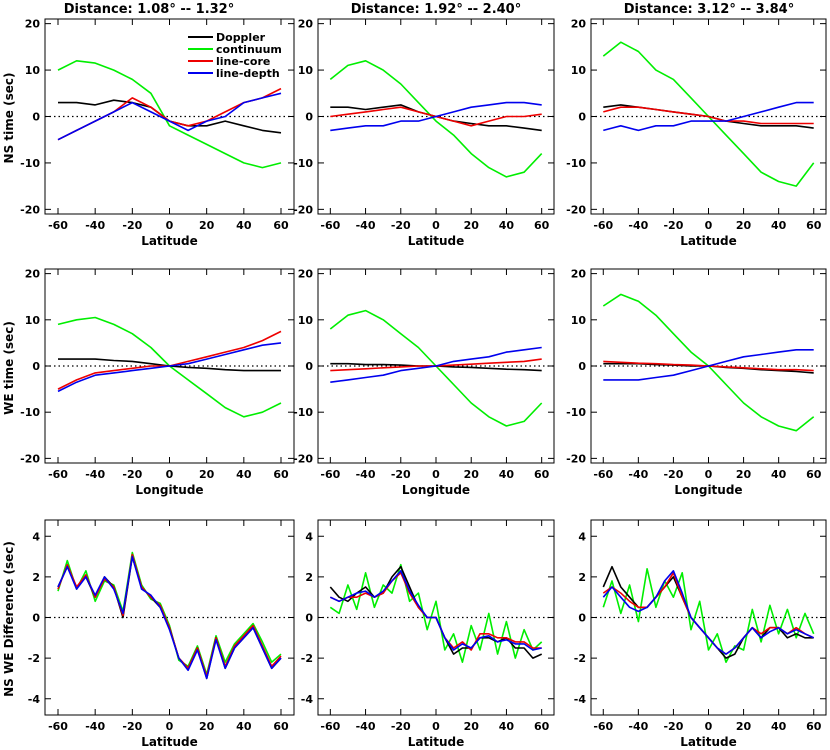 Image resolution: width=830 pixels, height=750 pixels. What do you see at coordinates (36, 536) in the screenshot?
I see `y-tick-label: 4` at bounding box center [36, 536].